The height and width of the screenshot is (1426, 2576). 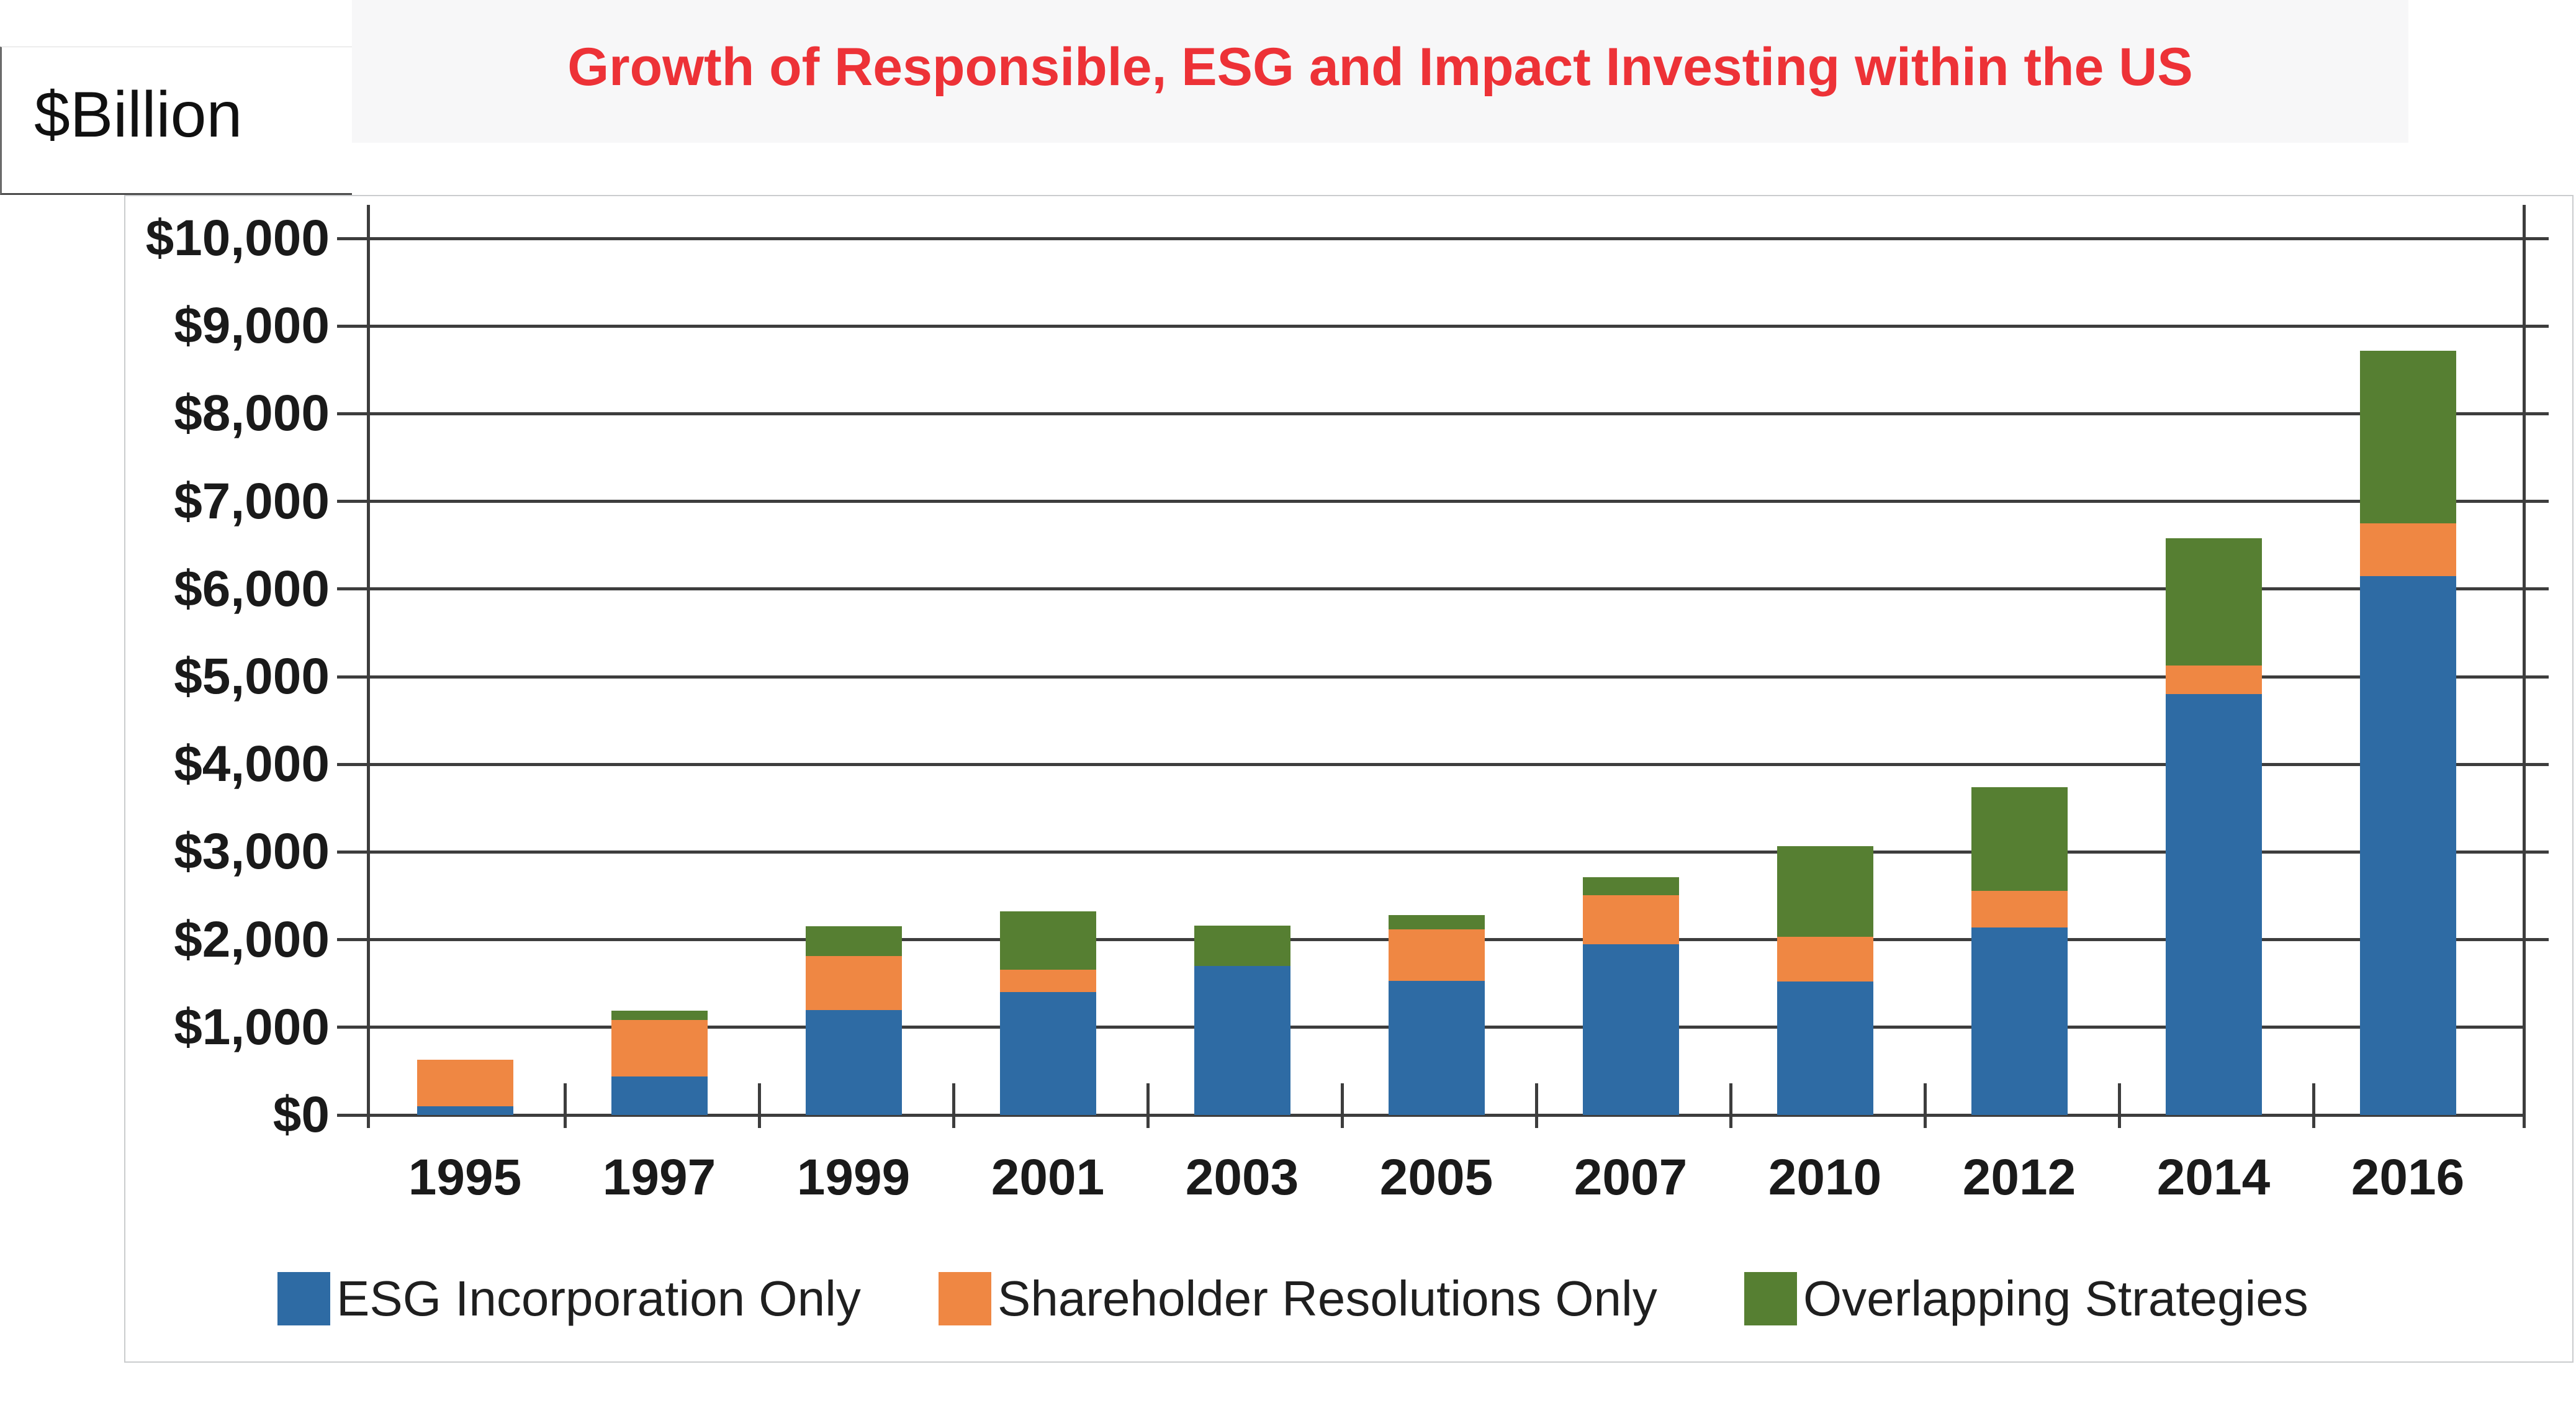 I want to click on units-box: $Billion, so click(x=176, y=121).